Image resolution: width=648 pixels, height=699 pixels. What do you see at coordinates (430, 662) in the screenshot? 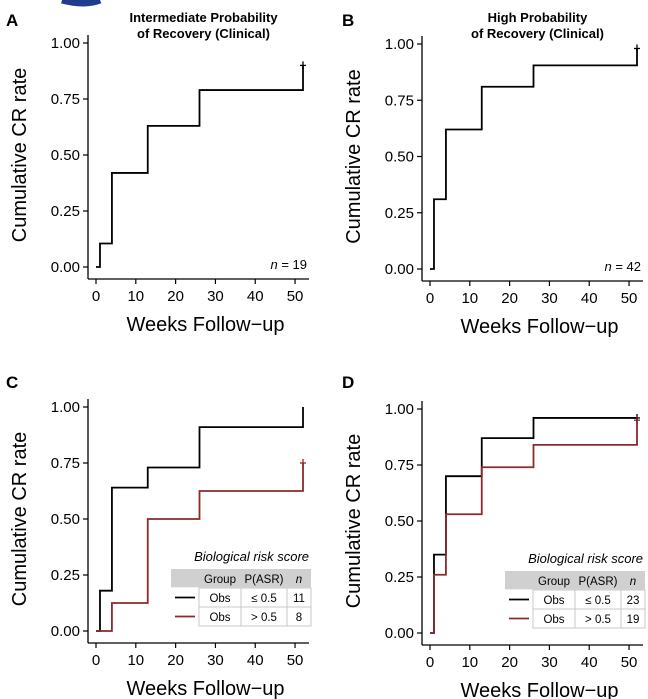
I see `panel-d-x-tick-label: 0` at bounding box center [430, 662].